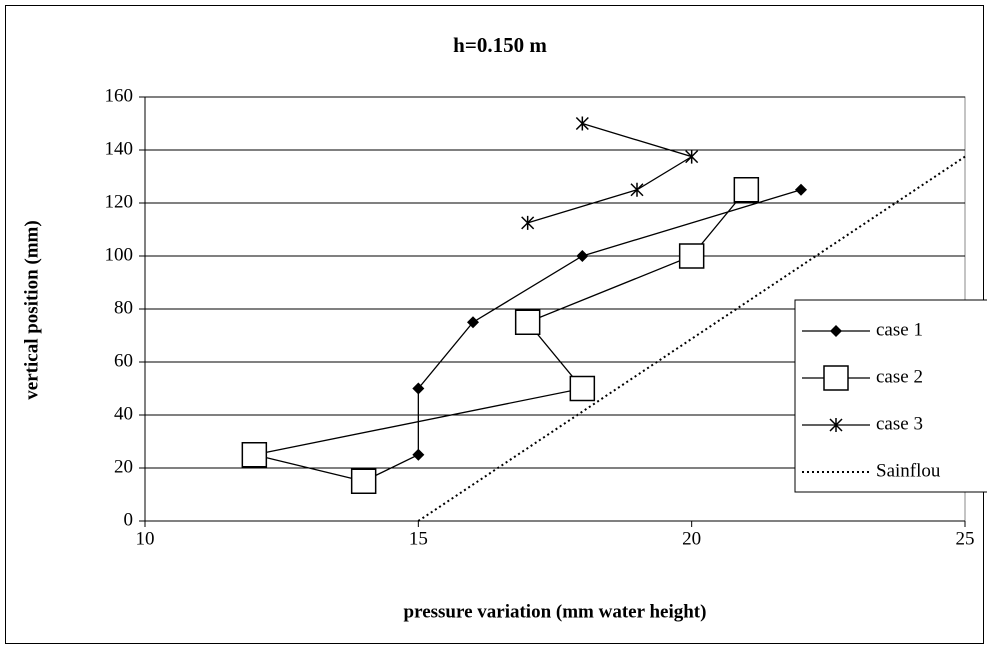 The image size is (987, 650). I want to click on y-tick-label: 20, so click(123, 466).